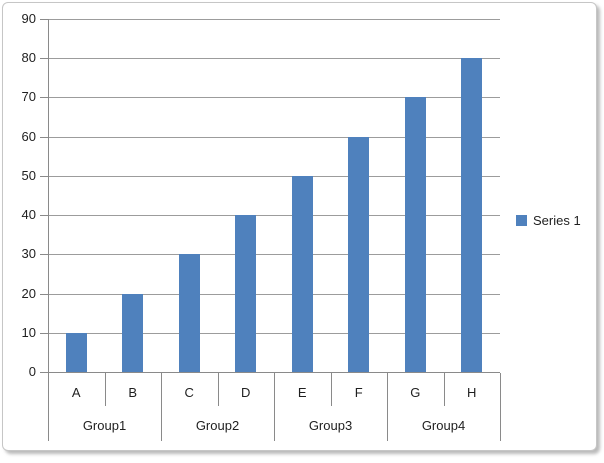 This screenshot has height=463, width=604. I want to click on category-label-d: D, so click(246, 392).